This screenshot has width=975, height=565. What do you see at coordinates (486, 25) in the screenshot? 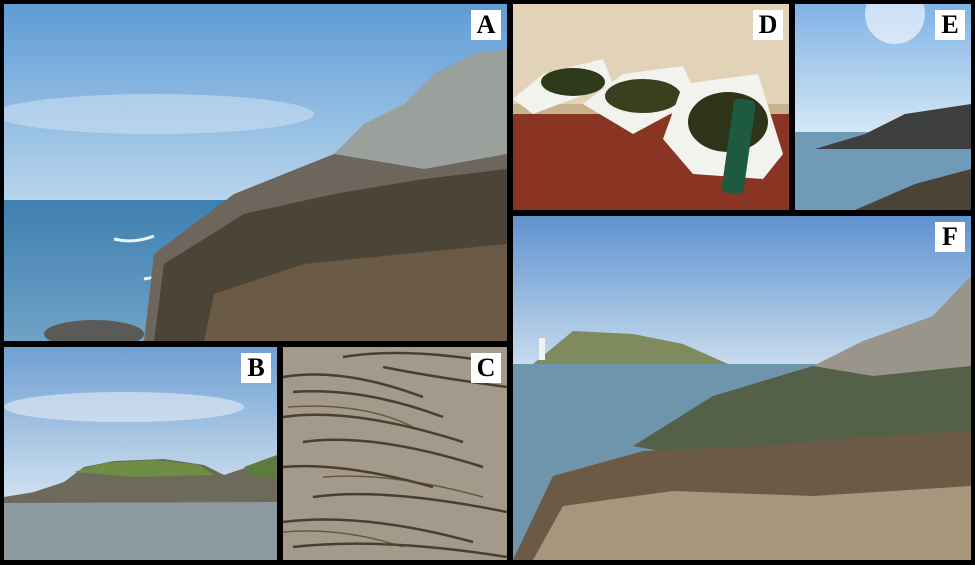
I see `panel-label: A` at bounding box center [486, 25].